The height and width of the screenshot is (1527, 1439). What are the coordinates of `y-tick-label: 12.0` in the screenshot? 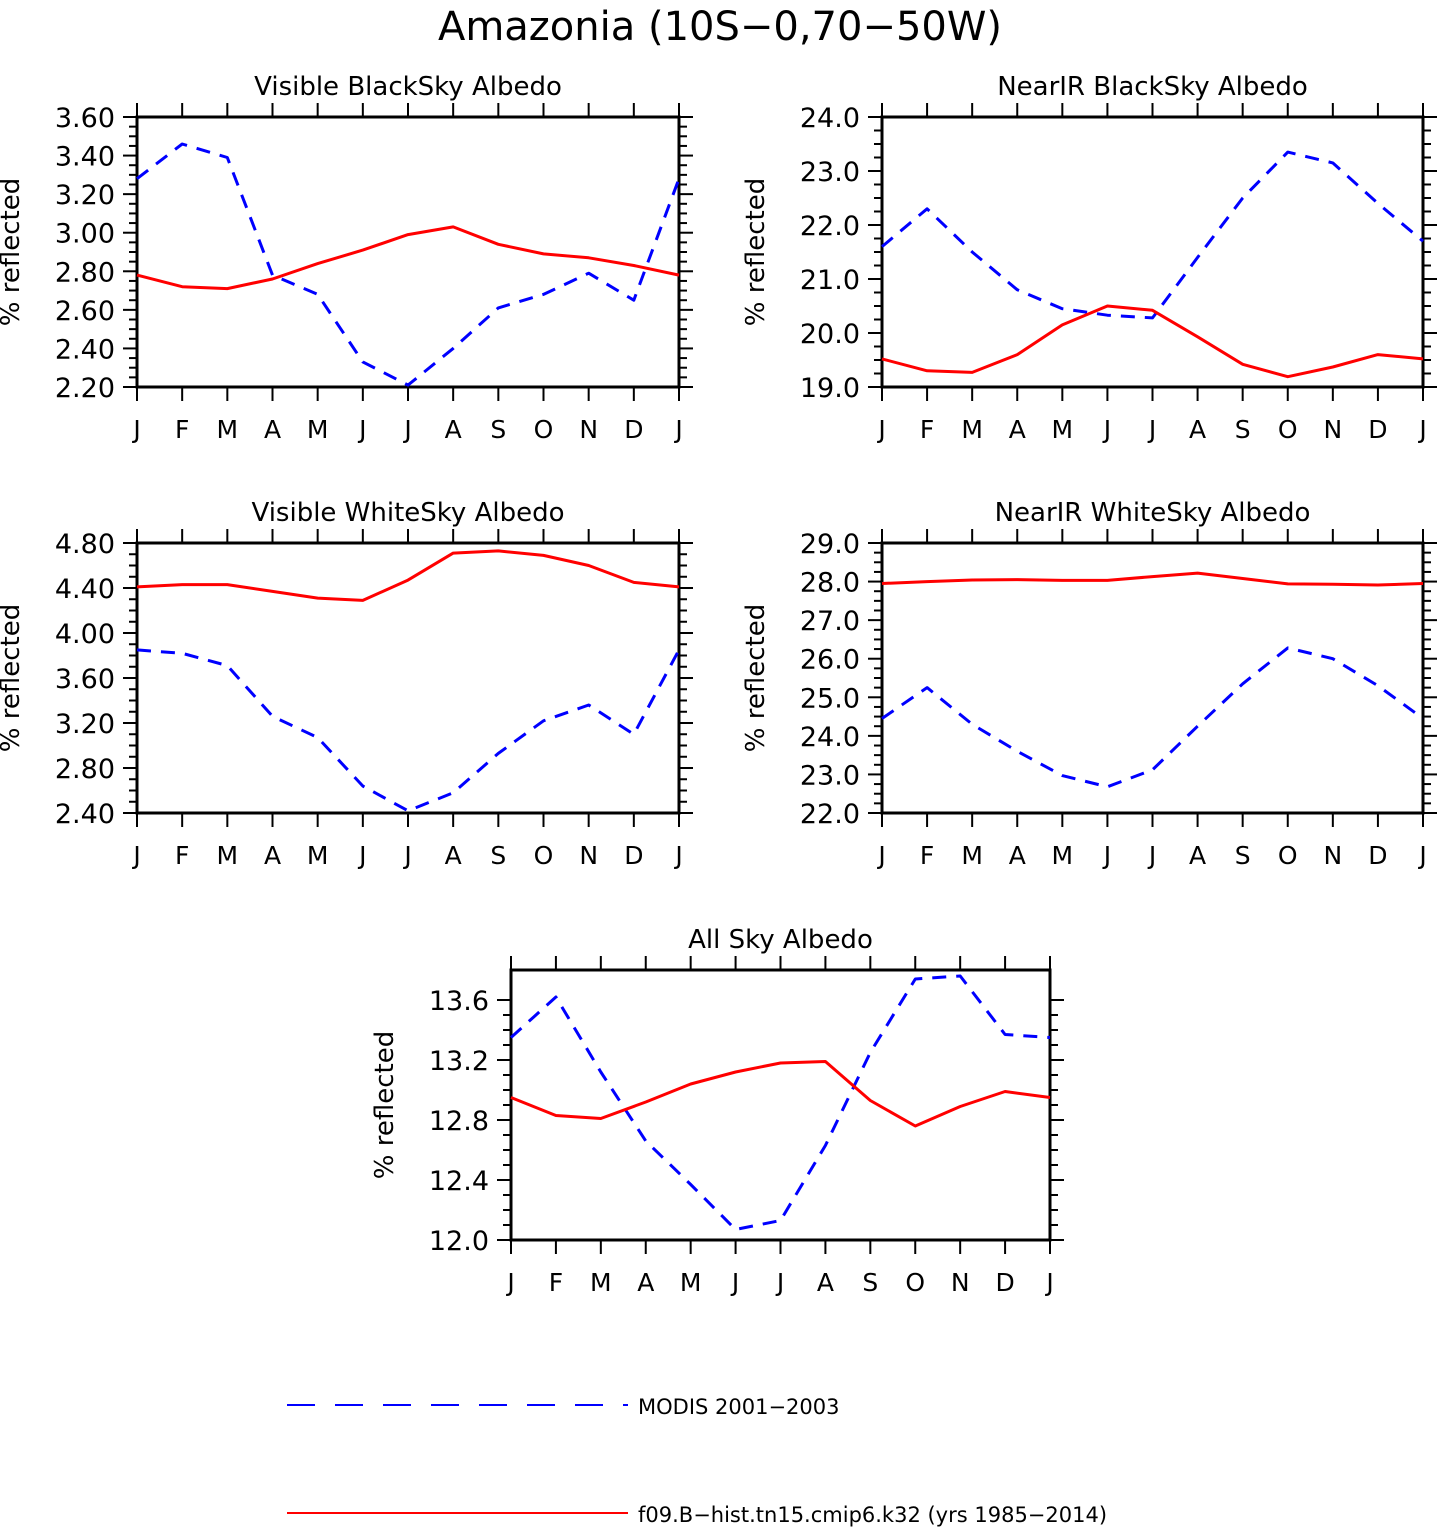 It's located at (459, 1241).